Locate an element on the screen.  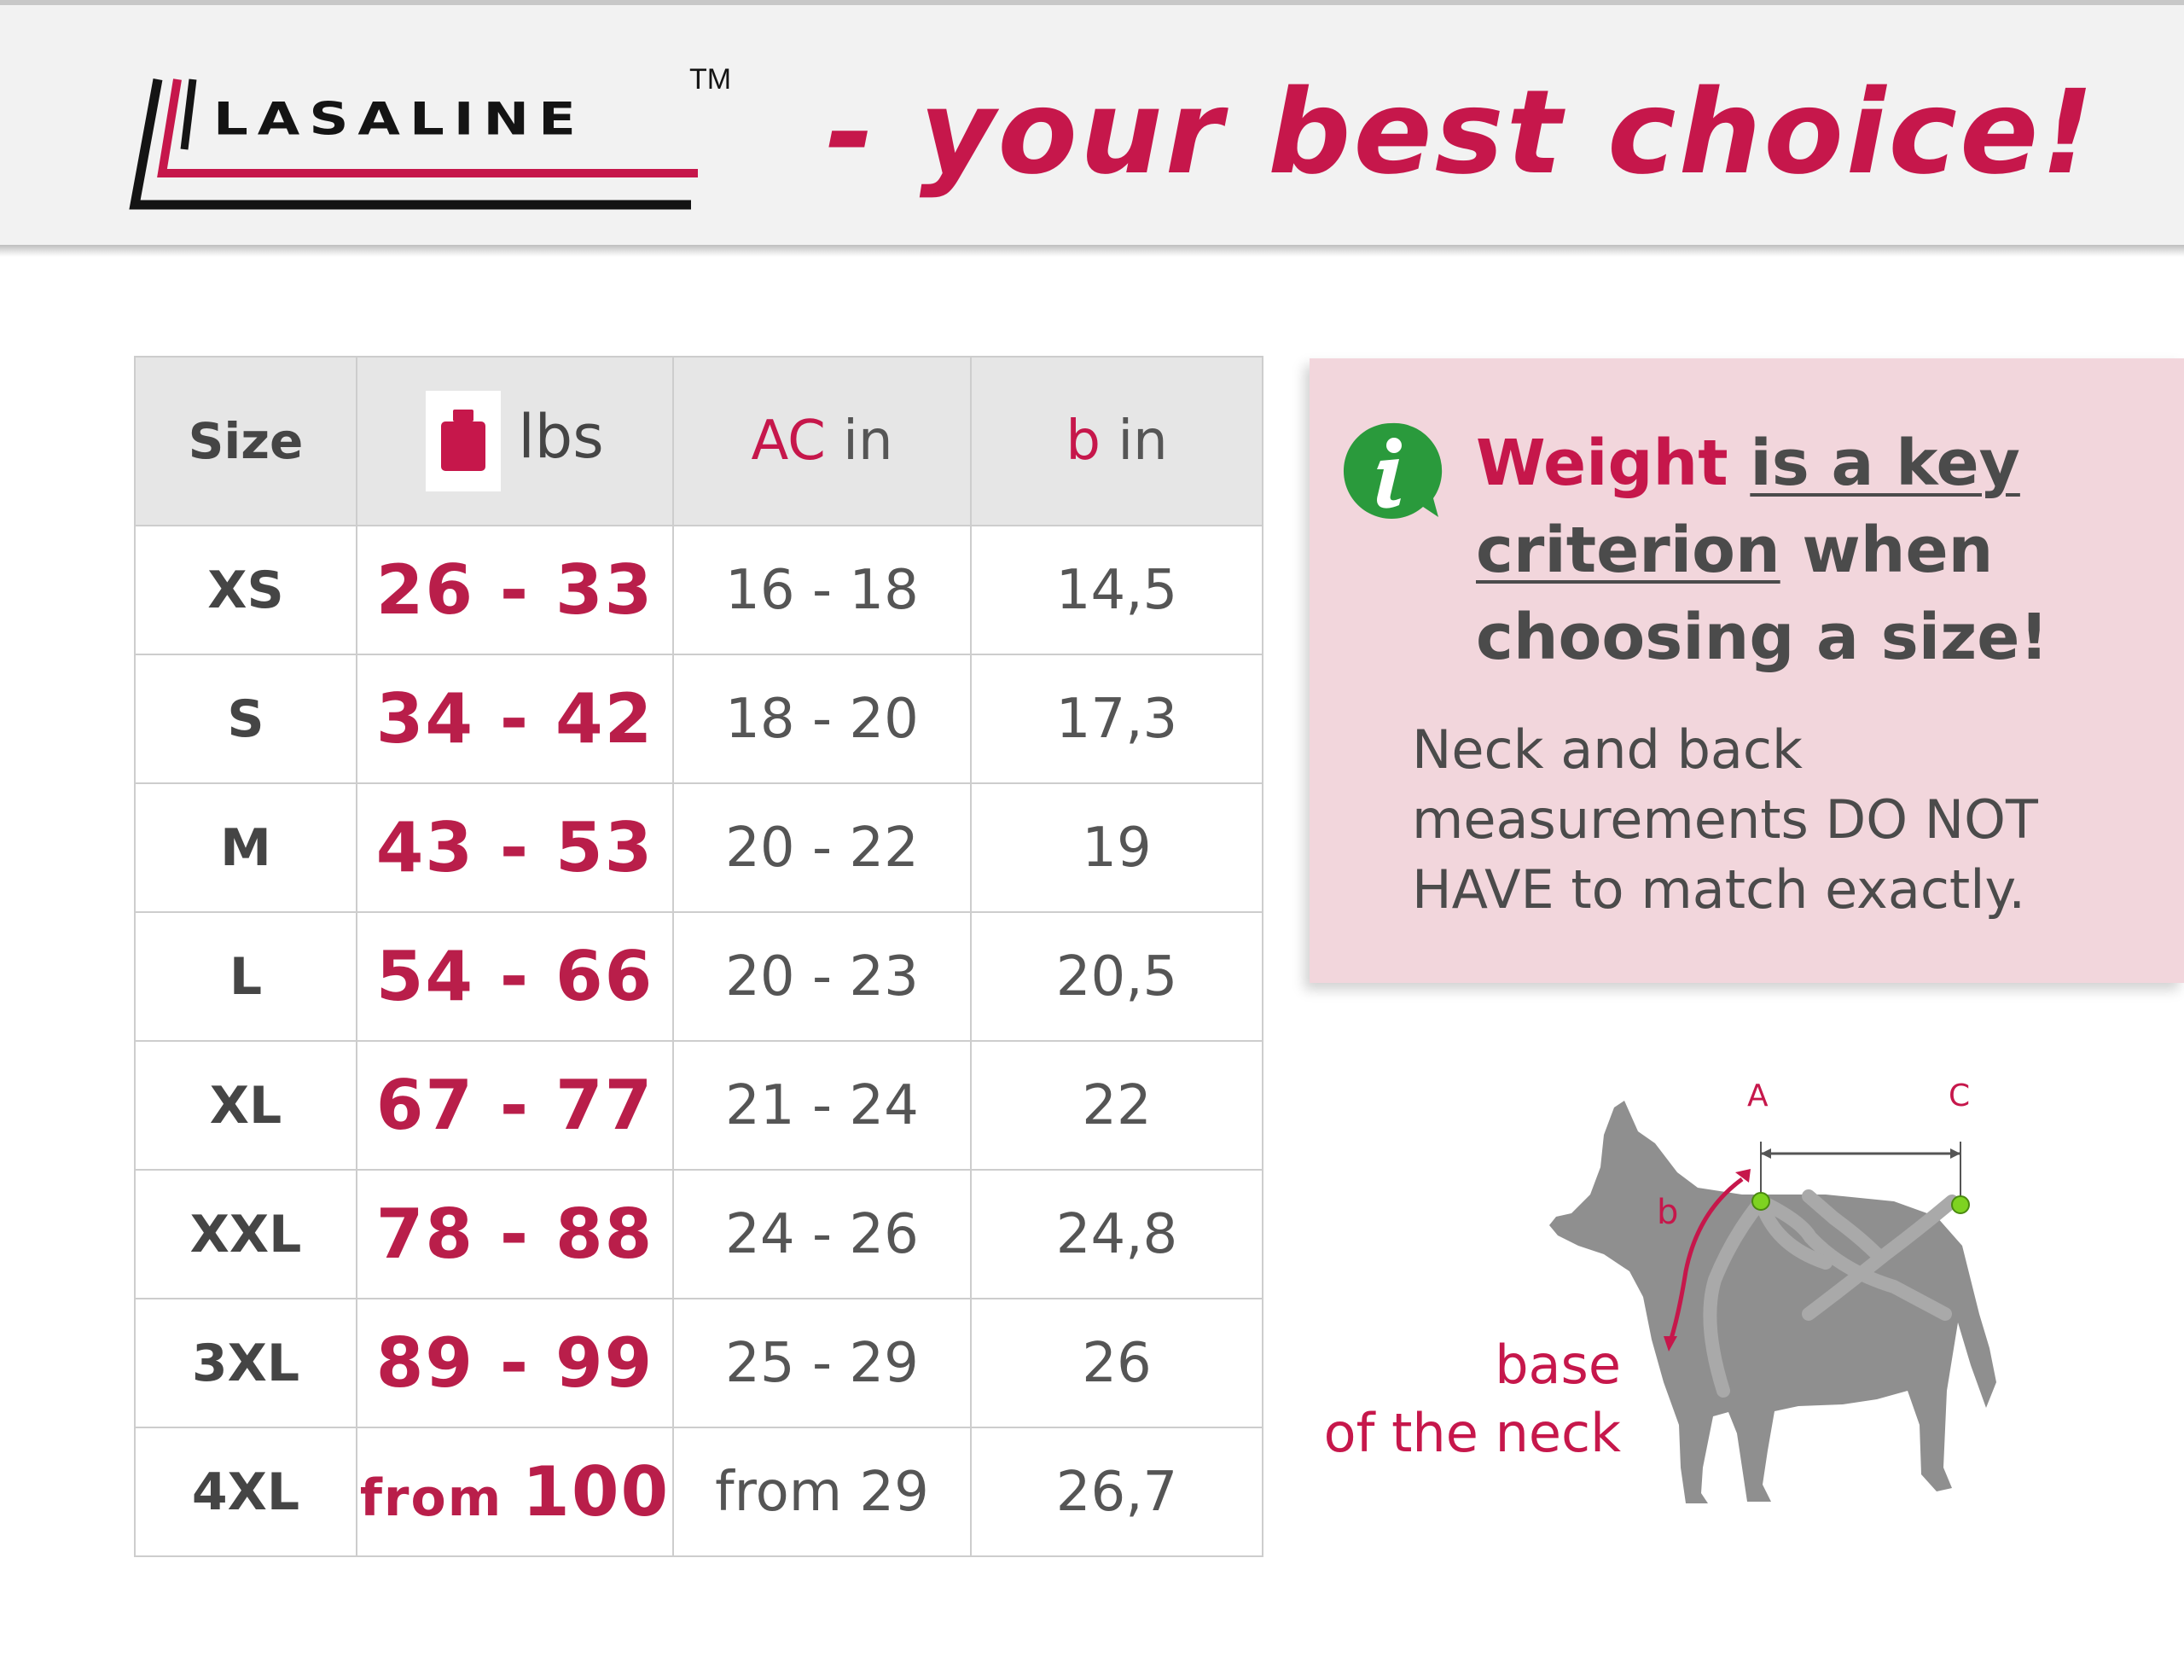
size-cell: XS is located at coordinates (245, 590).